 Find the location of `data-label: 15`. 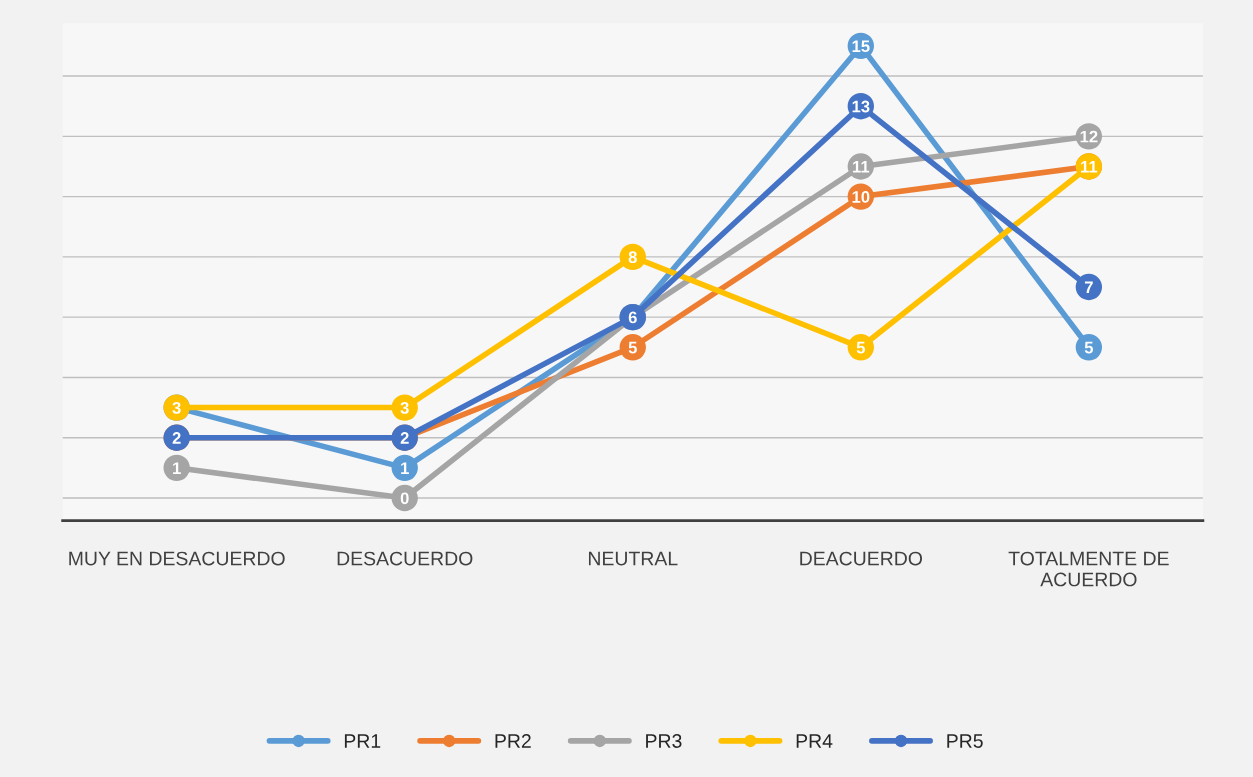

data-label: 15 is located at coordinates (861, 46).